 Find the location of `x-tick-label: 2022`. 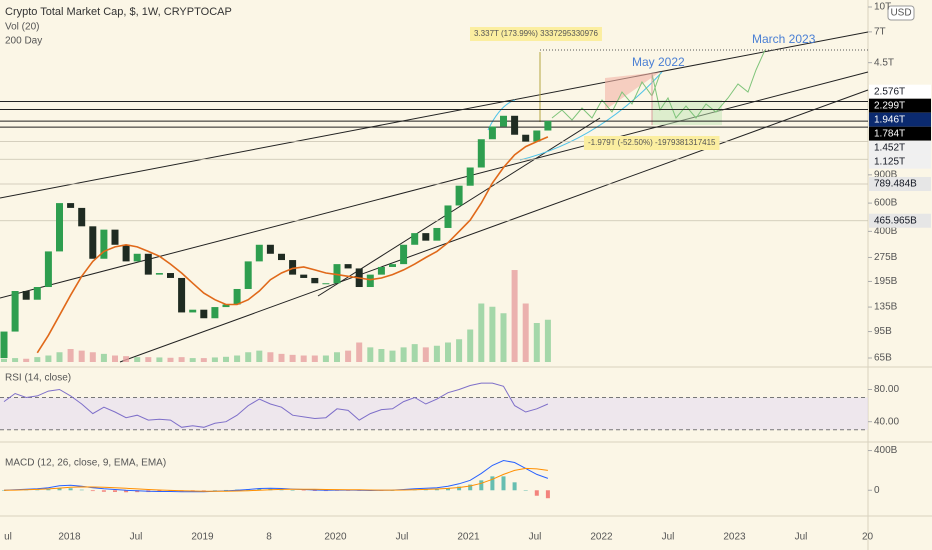

x-tick-label: 2022 is located at coordinates (601, 537).